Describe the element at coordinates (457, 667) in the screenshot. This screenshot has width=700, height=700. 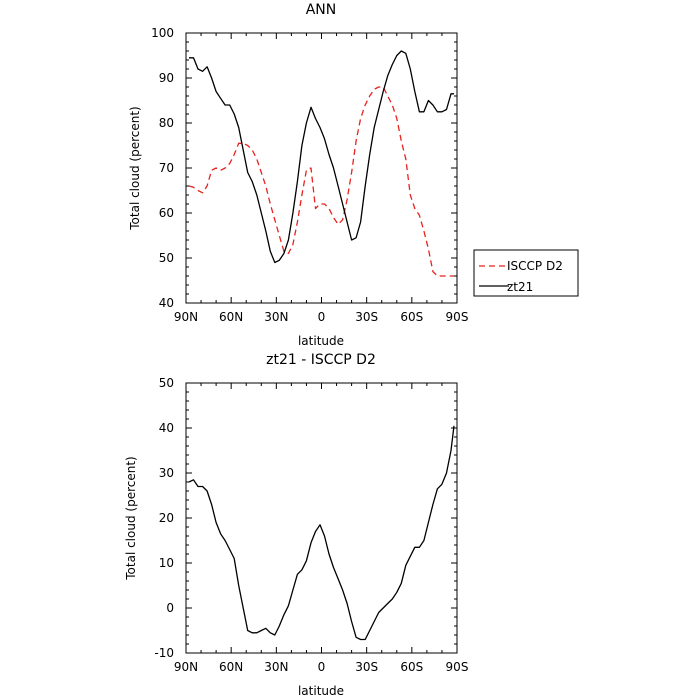
I see `bottom-x-tick-label: 90S` at that location.